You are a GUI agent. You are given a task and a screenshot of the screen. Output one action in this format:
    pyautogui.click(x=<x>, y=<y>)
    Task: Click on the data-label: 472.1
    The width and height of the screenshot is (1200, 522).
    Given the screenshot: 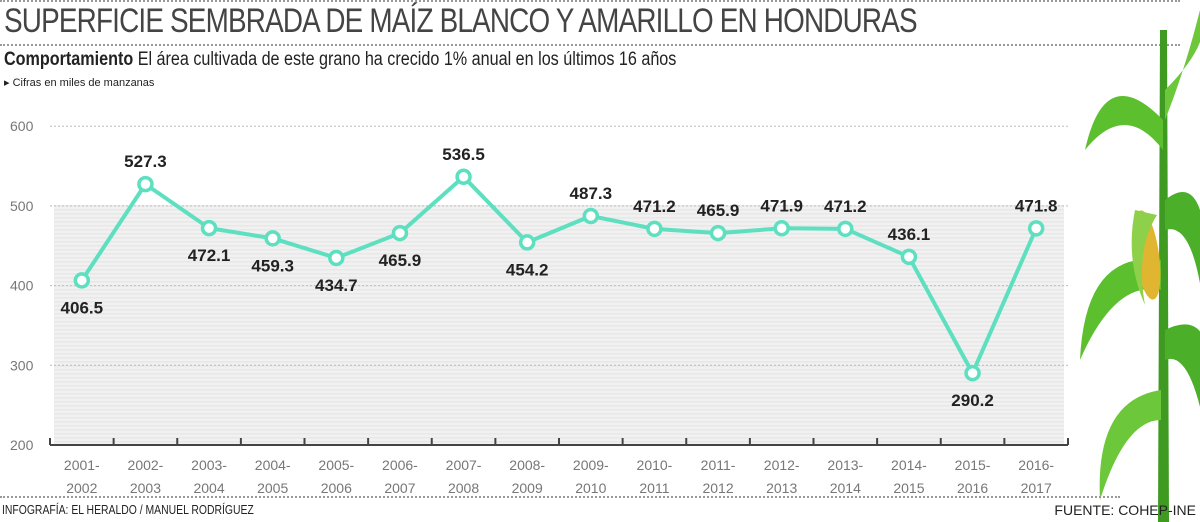 What is the action you would take?
    pyautogui.click(x=209, y=255)
    